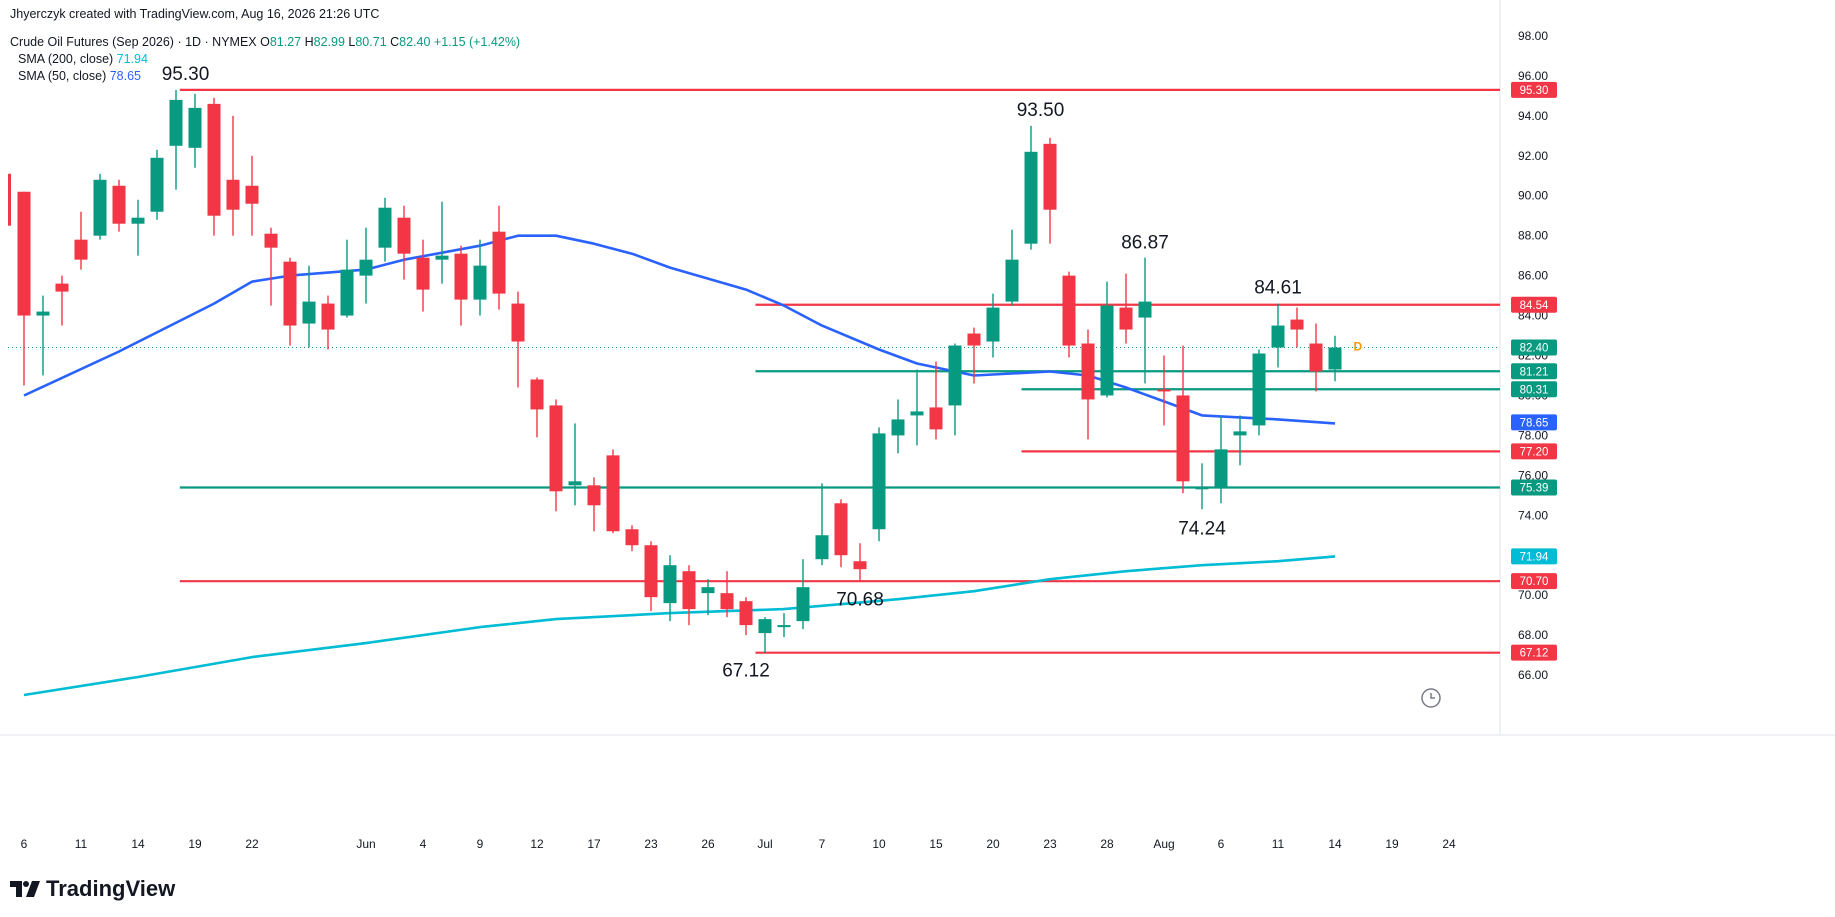 This screenshot has height=917, width=1835. Describe the element at coordinates (1533, 116) in the screenshot. I see `y-tick-label: 94.00` at that location.